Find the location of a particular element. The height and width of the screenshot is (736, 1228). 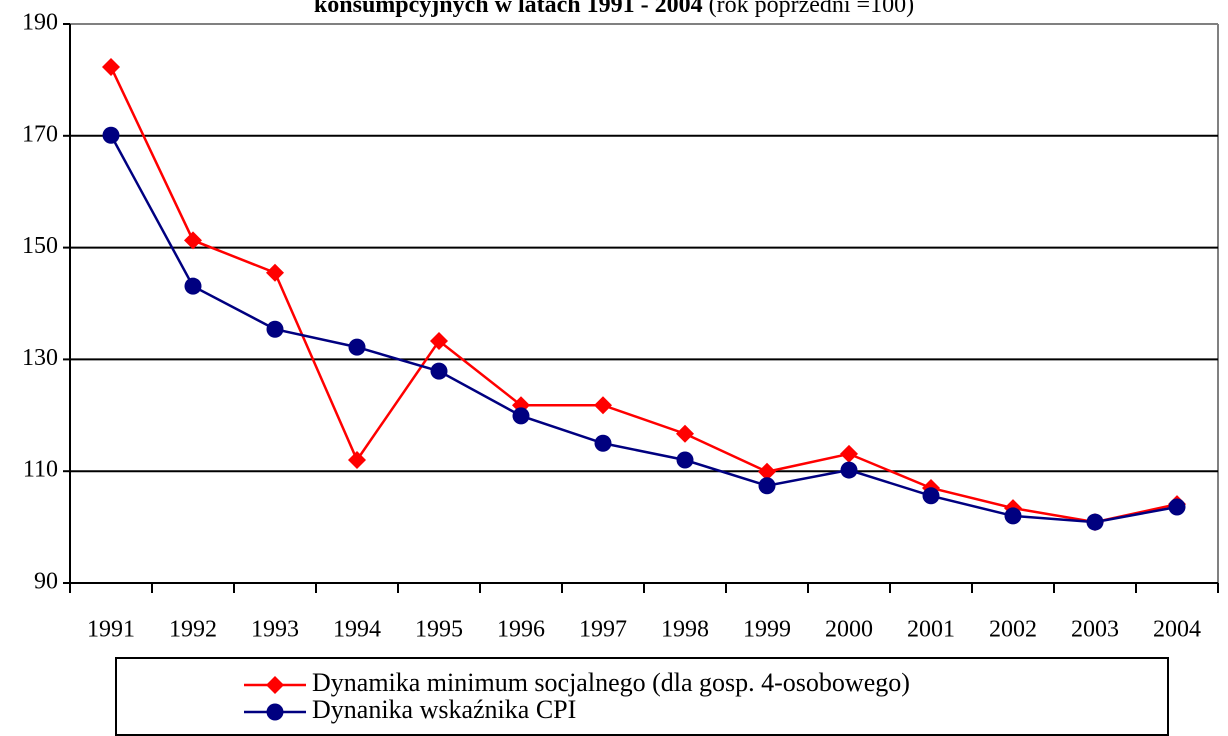

title-main: konsumpcyjnych w latach 1991 - 2004 is located at coordinates (508, 9).